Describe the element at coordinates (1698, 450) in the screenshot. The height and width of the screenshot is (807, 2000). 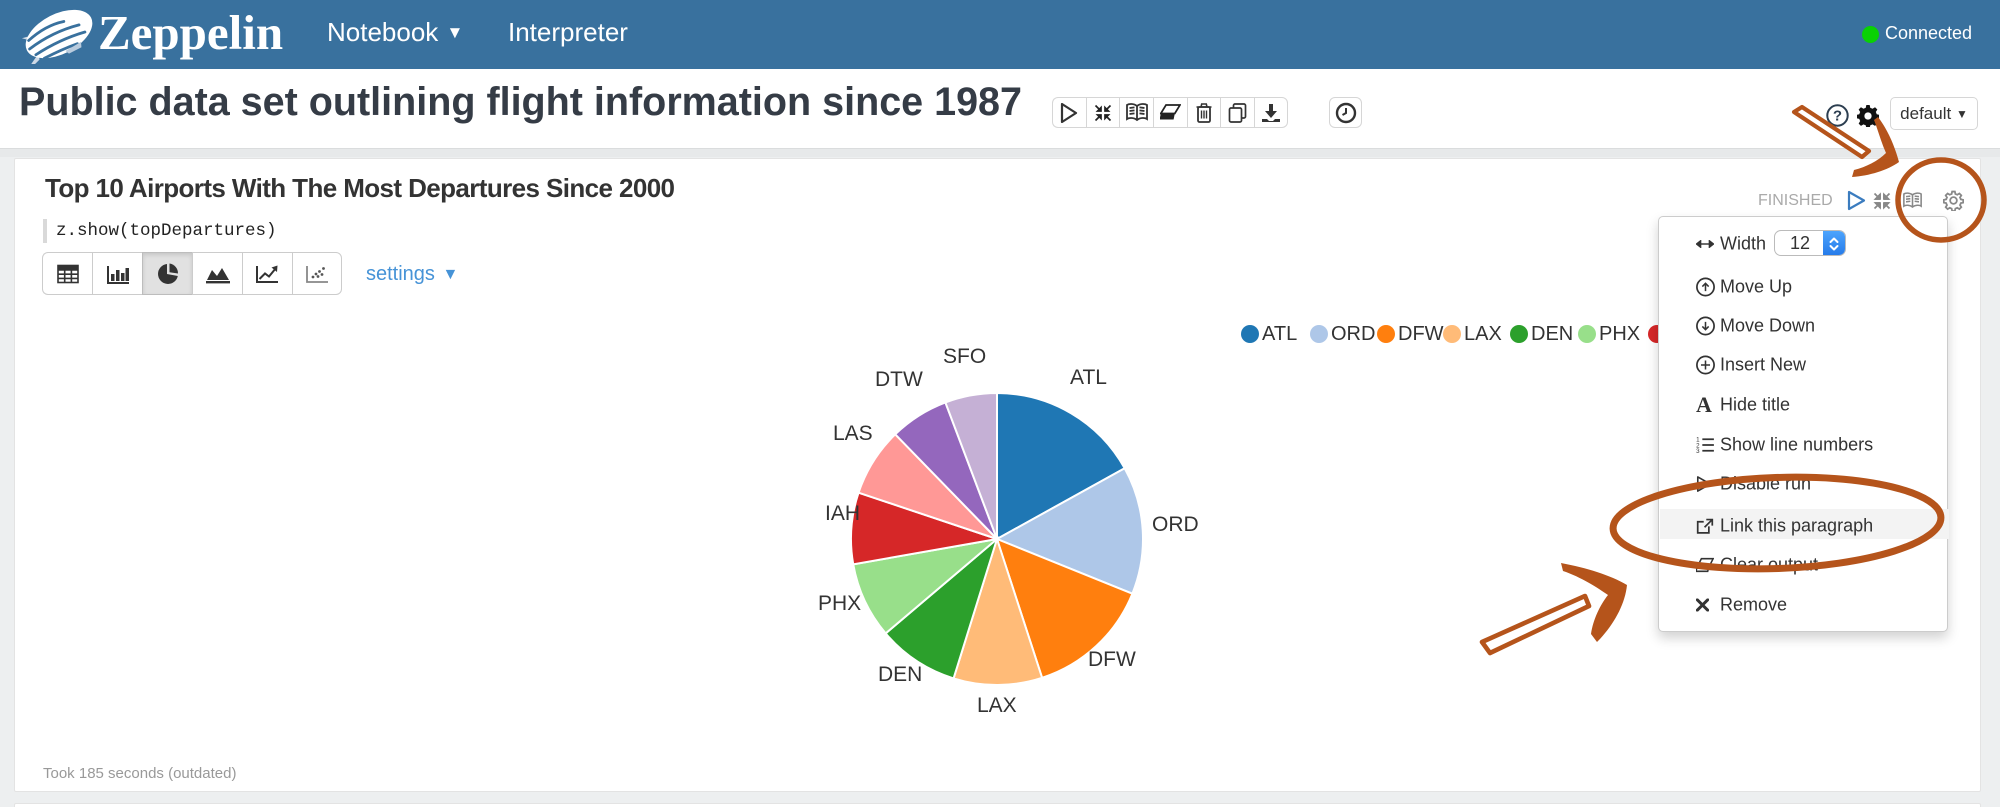
I see `svg-text: 3` at that location.